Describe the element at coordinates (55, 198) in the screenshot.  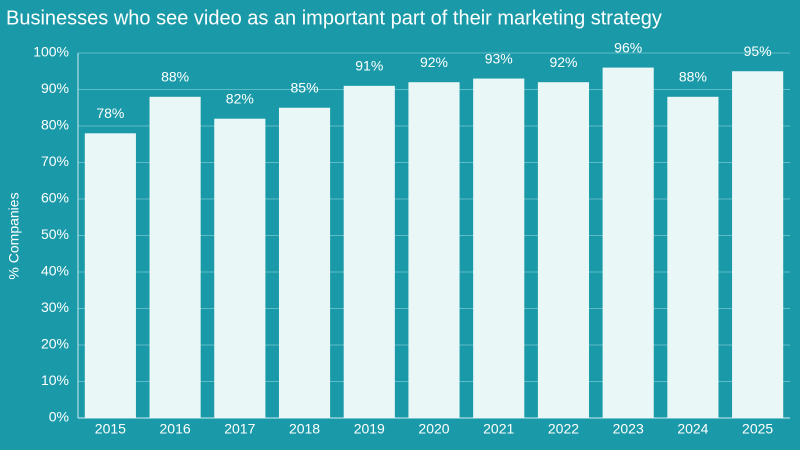
I see `y-tick-label: 60%` at that location.